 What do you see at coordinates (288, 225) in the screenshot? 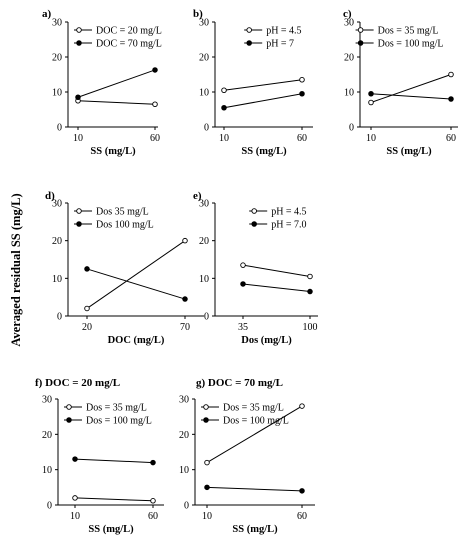
I see `panel-e-legend-entry: pH = 7.0` at bounding box center [288, 225].